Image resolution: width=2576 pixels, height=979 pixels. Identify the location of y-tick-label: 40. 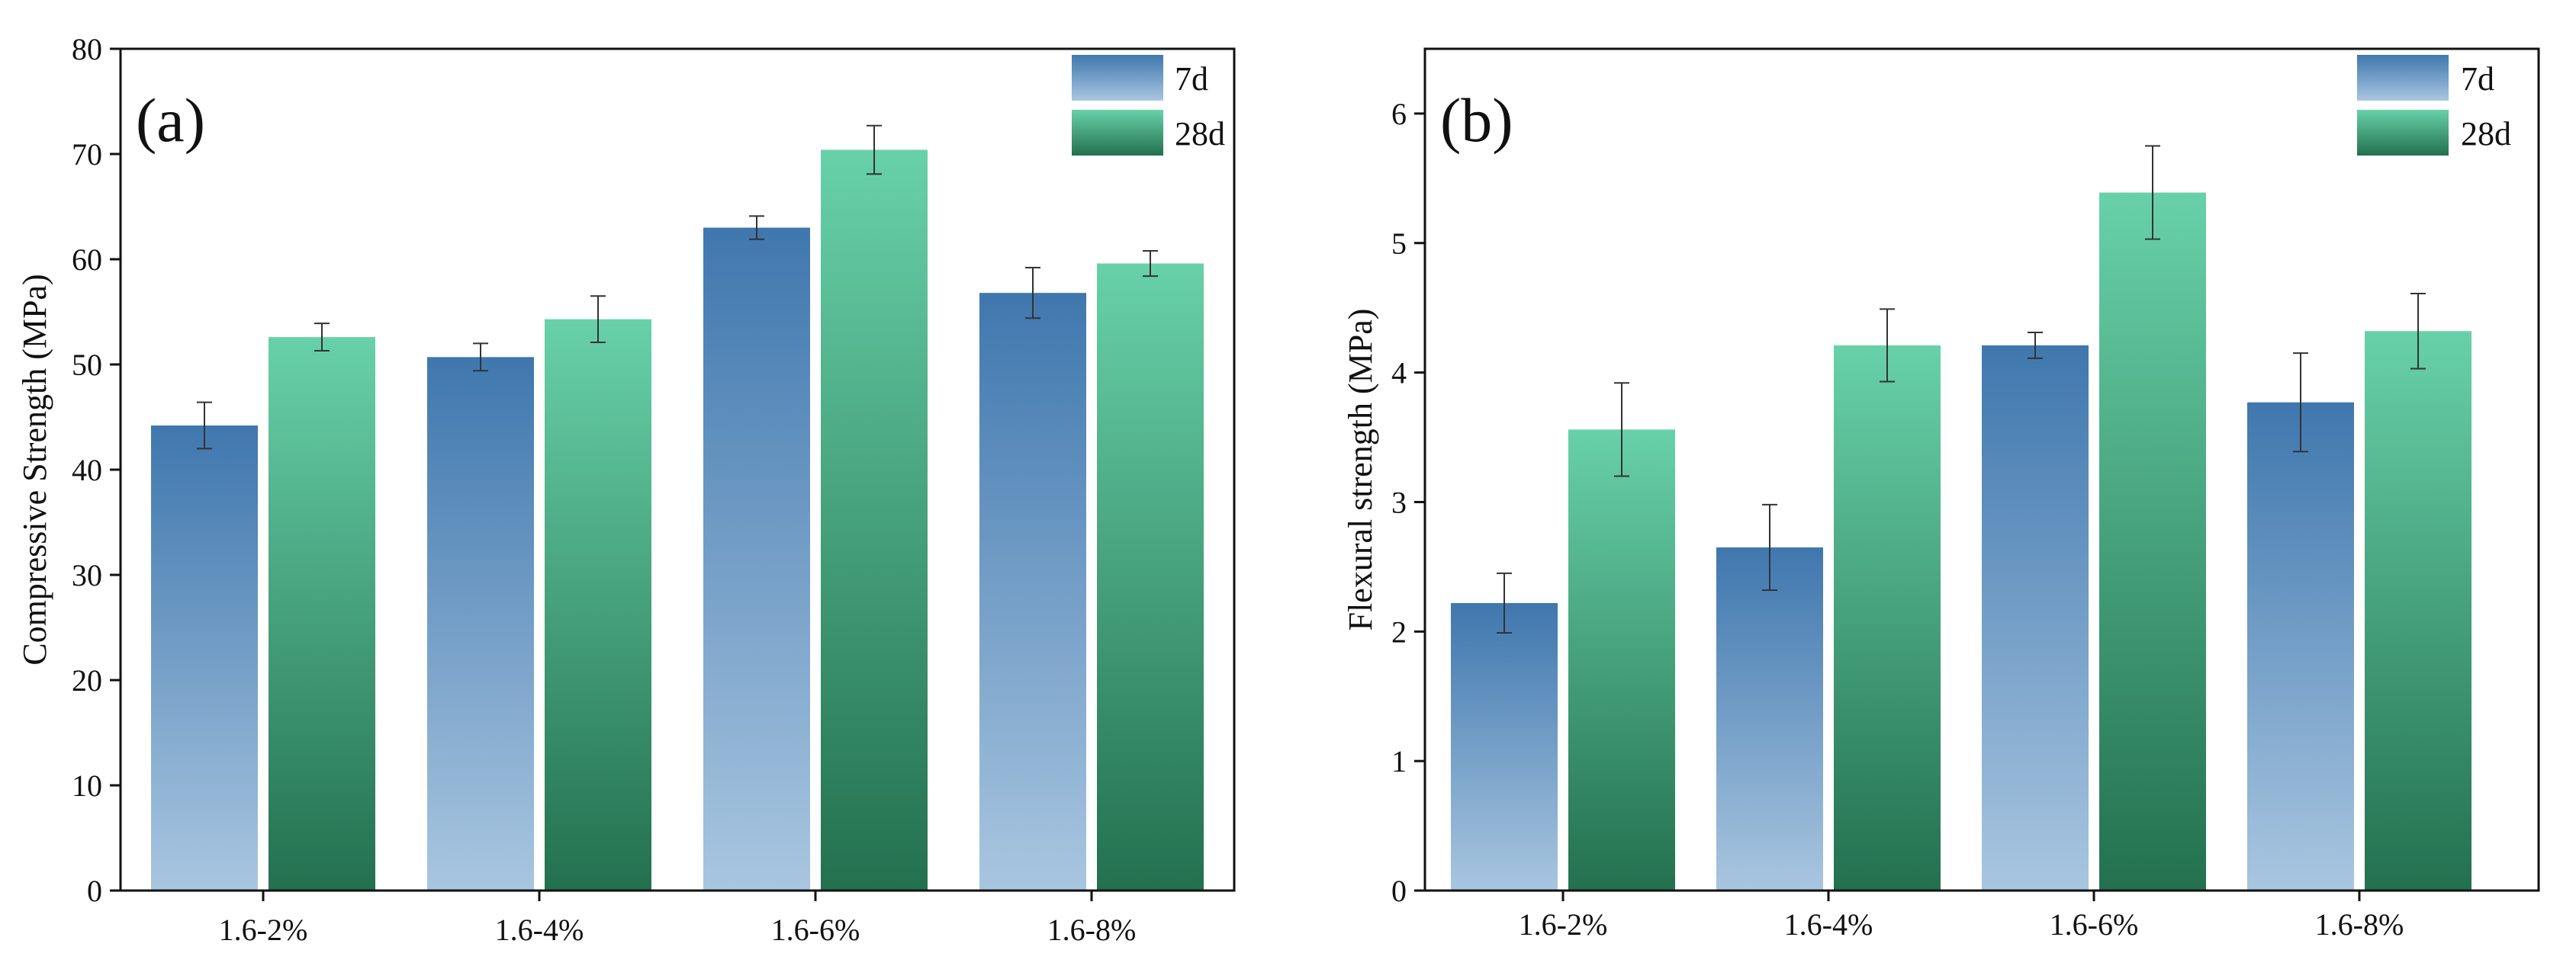
(87, 470).